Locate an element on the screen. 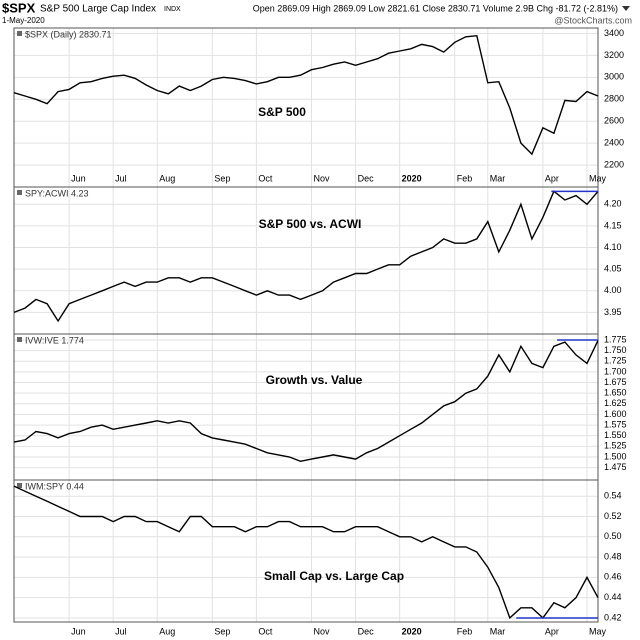 This screenshot has width=640, height=640. y-tick-label: 1.725 is located at coordinates (615, 361).